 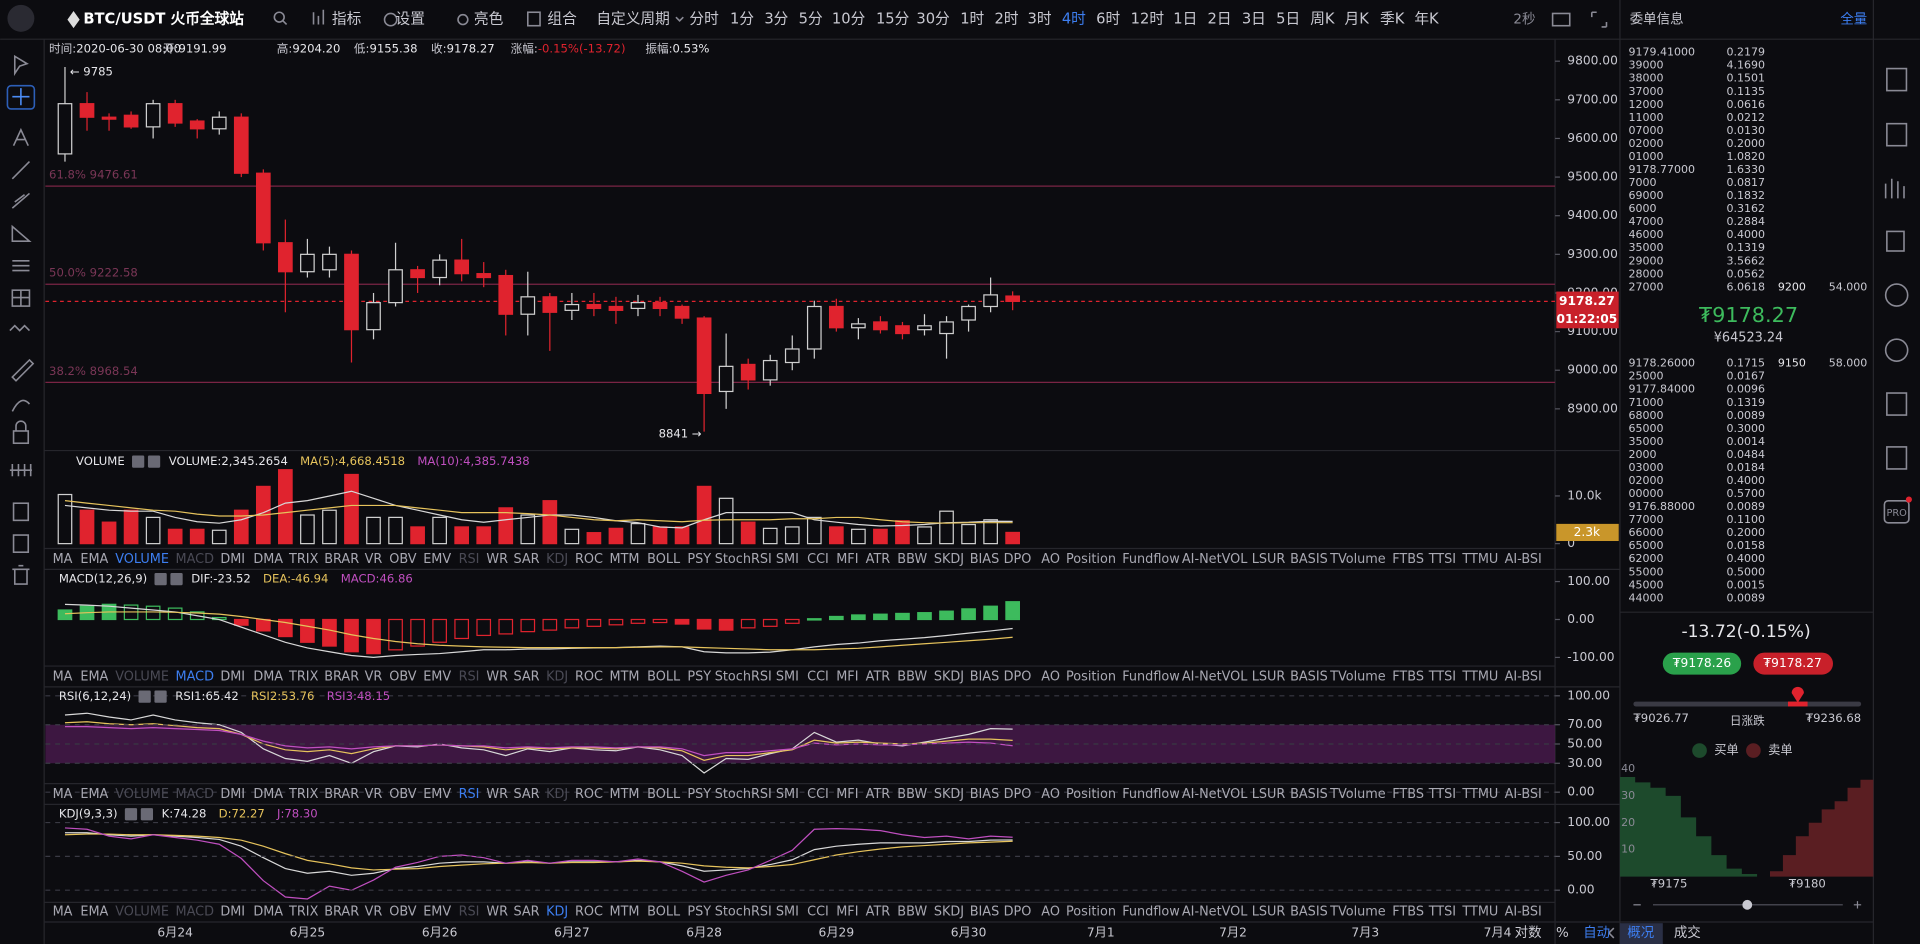 I want to click on period-tab: 4时, so click(x=1074, y=19).